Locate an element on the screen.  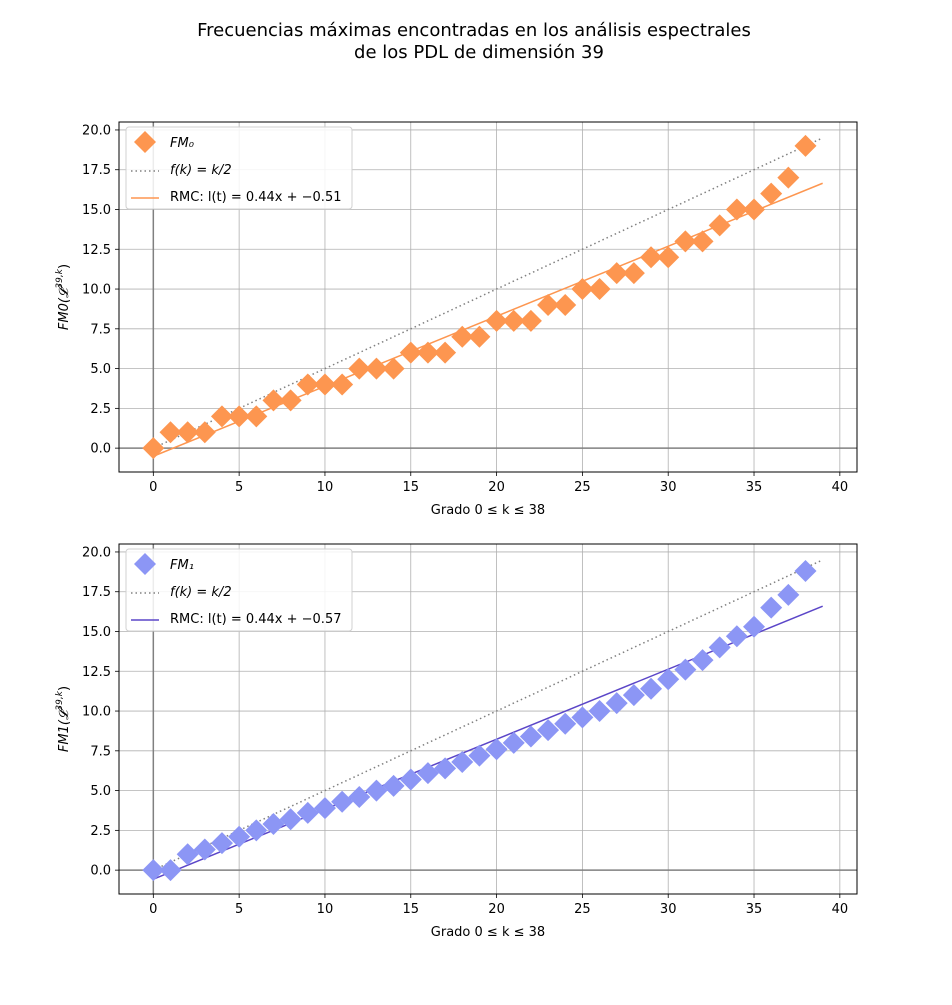
x-tick-label: 25 is located at coordinates (582, 487).